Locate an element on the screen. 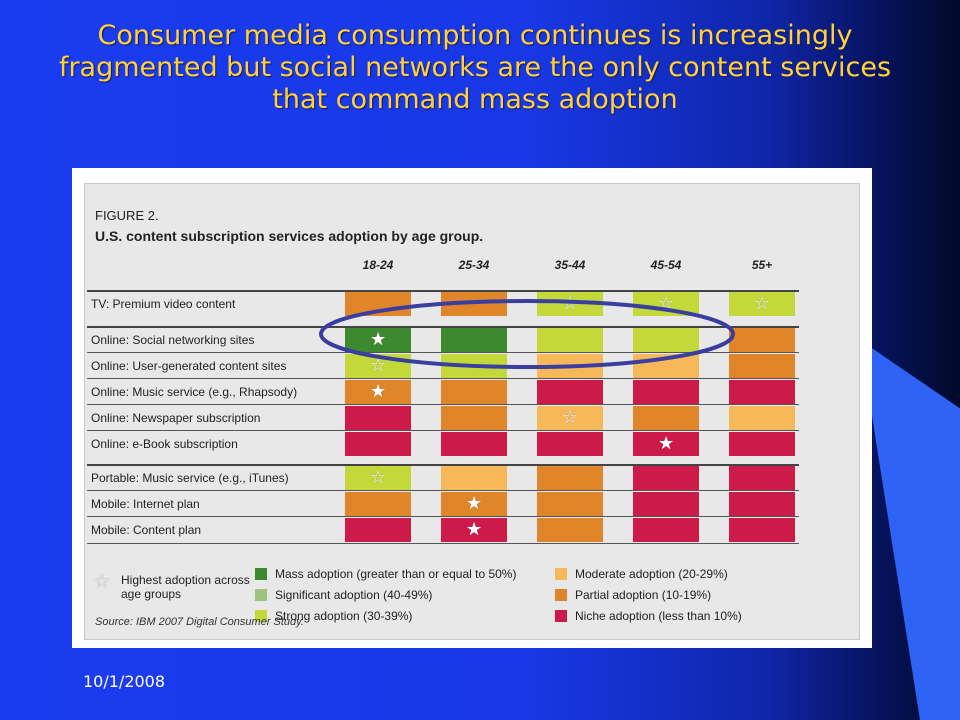 The height and width of the screenshot is (720, 960). column-header: 55+ is located at coordinates (762, 265).